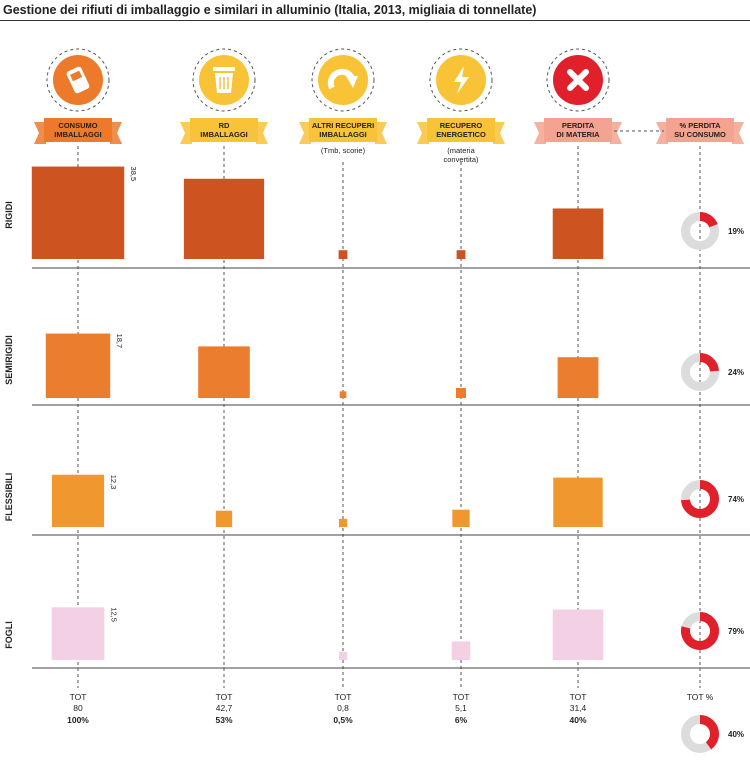  I want to click on donut-label: 74%, so click(736, 499).